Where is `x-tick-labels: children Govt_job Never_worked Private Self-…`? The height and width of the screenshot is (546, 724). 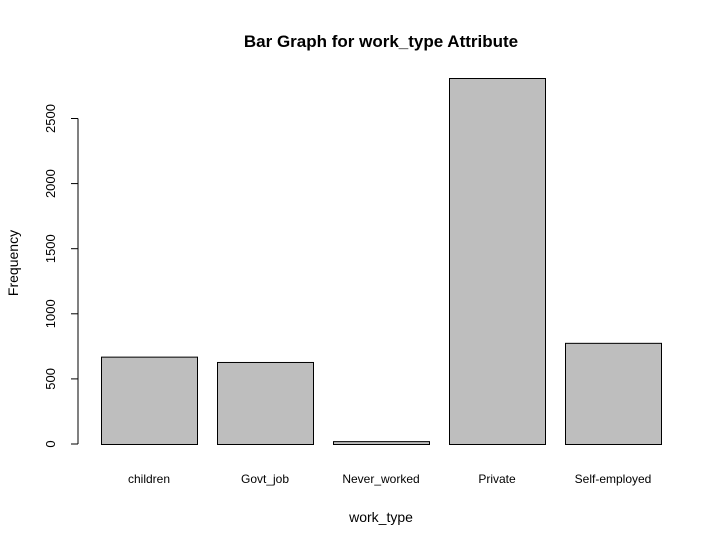 x-tick-labels: children Govt_job Never_worked Private Self-… is located at coordinates (389, 479).